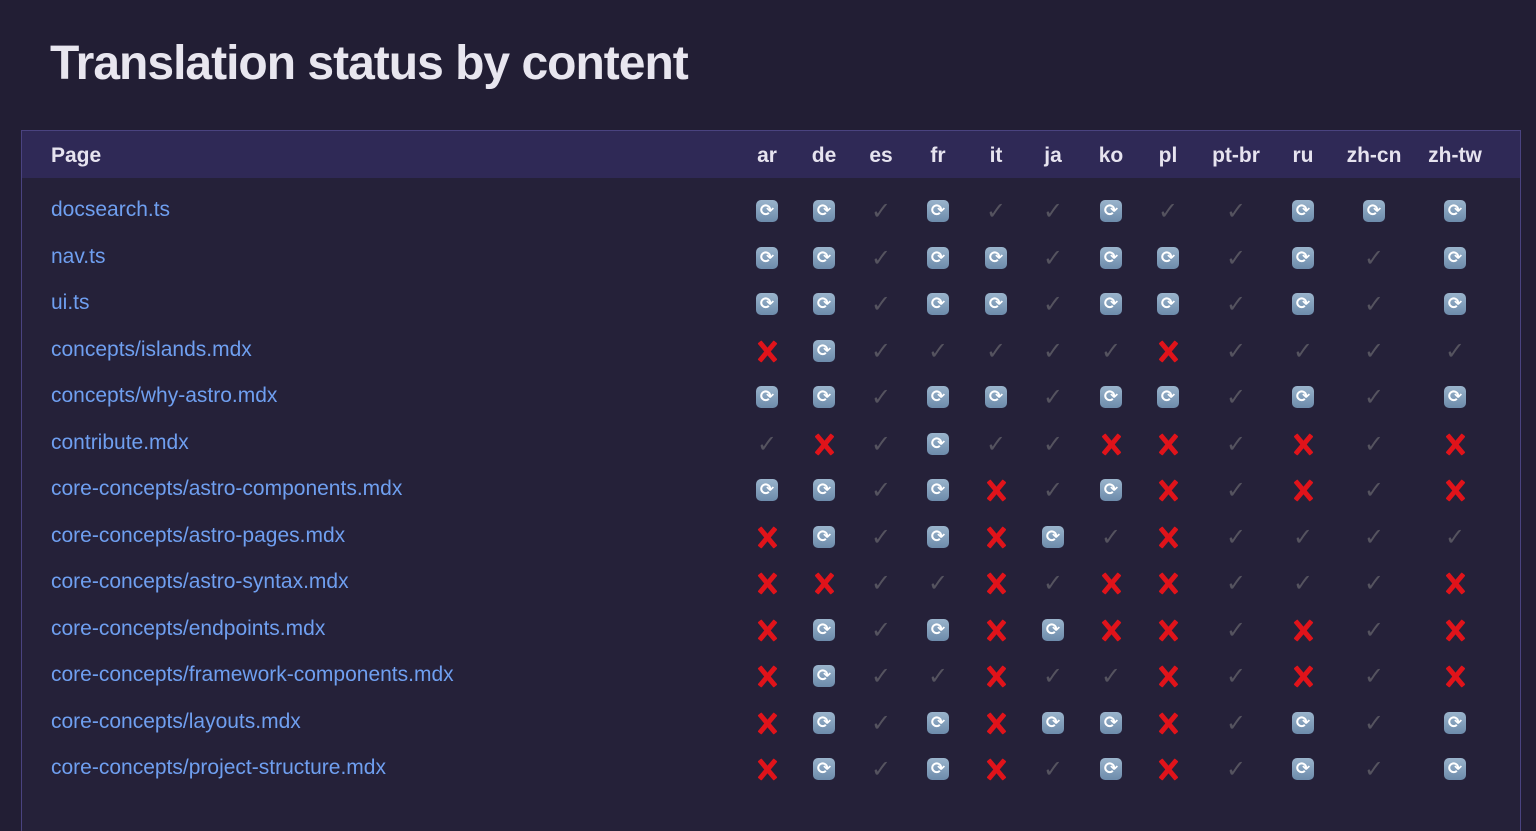 The height and width of the screenshot is (831, 1536). I want to click on page-link: core-concepts/layouts.mdx, so click(176, 721).